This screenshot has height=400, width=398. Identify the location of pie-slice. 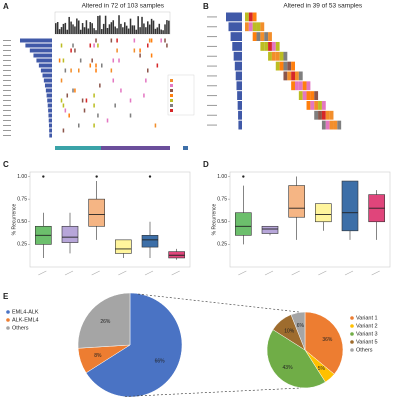
(134, 345).